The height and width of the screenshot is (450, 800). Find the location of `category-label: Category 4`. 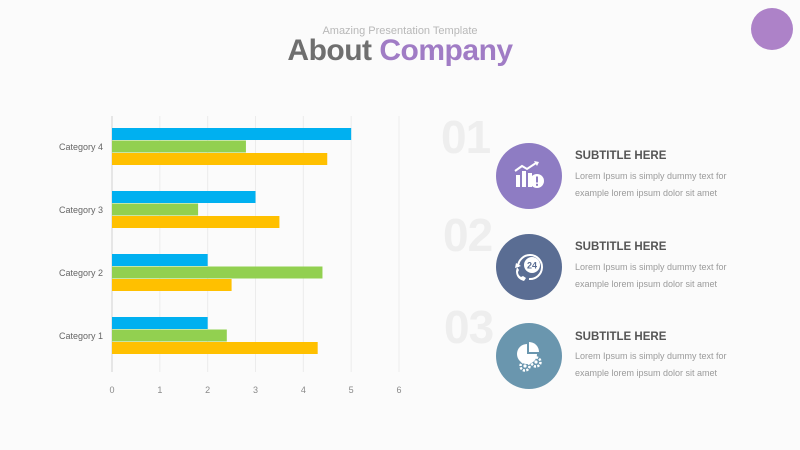

category-label: Category 4 is located at coordinates (81, 147).